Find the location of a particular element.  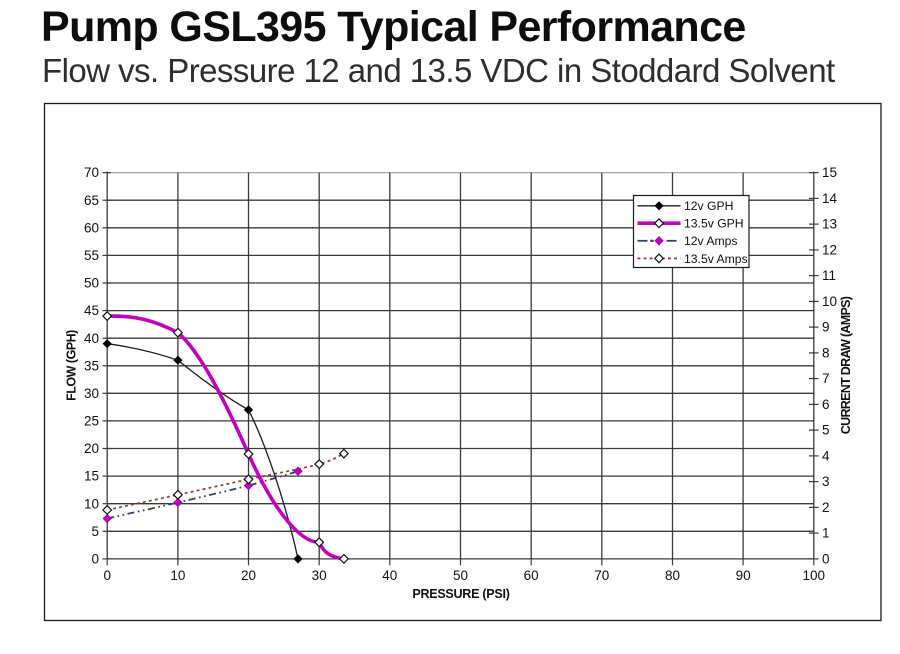

svg-text: PRESSURE (PSI) is located at coordinates (460, 594).